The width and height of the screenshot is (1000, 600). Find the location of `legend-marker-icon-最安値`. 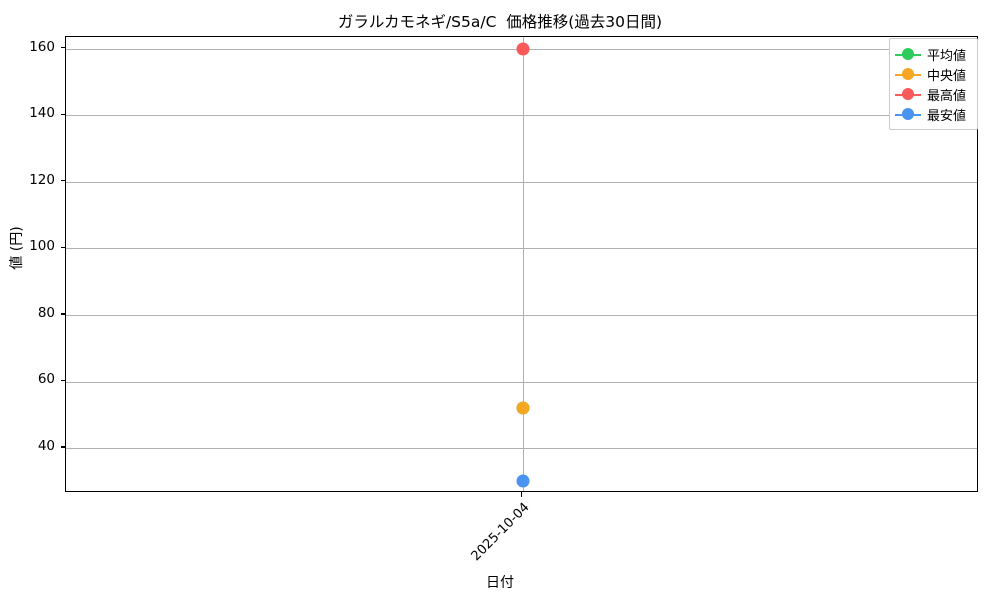

legend-marker-icon-最安値 is located at coordinates (908, 114).